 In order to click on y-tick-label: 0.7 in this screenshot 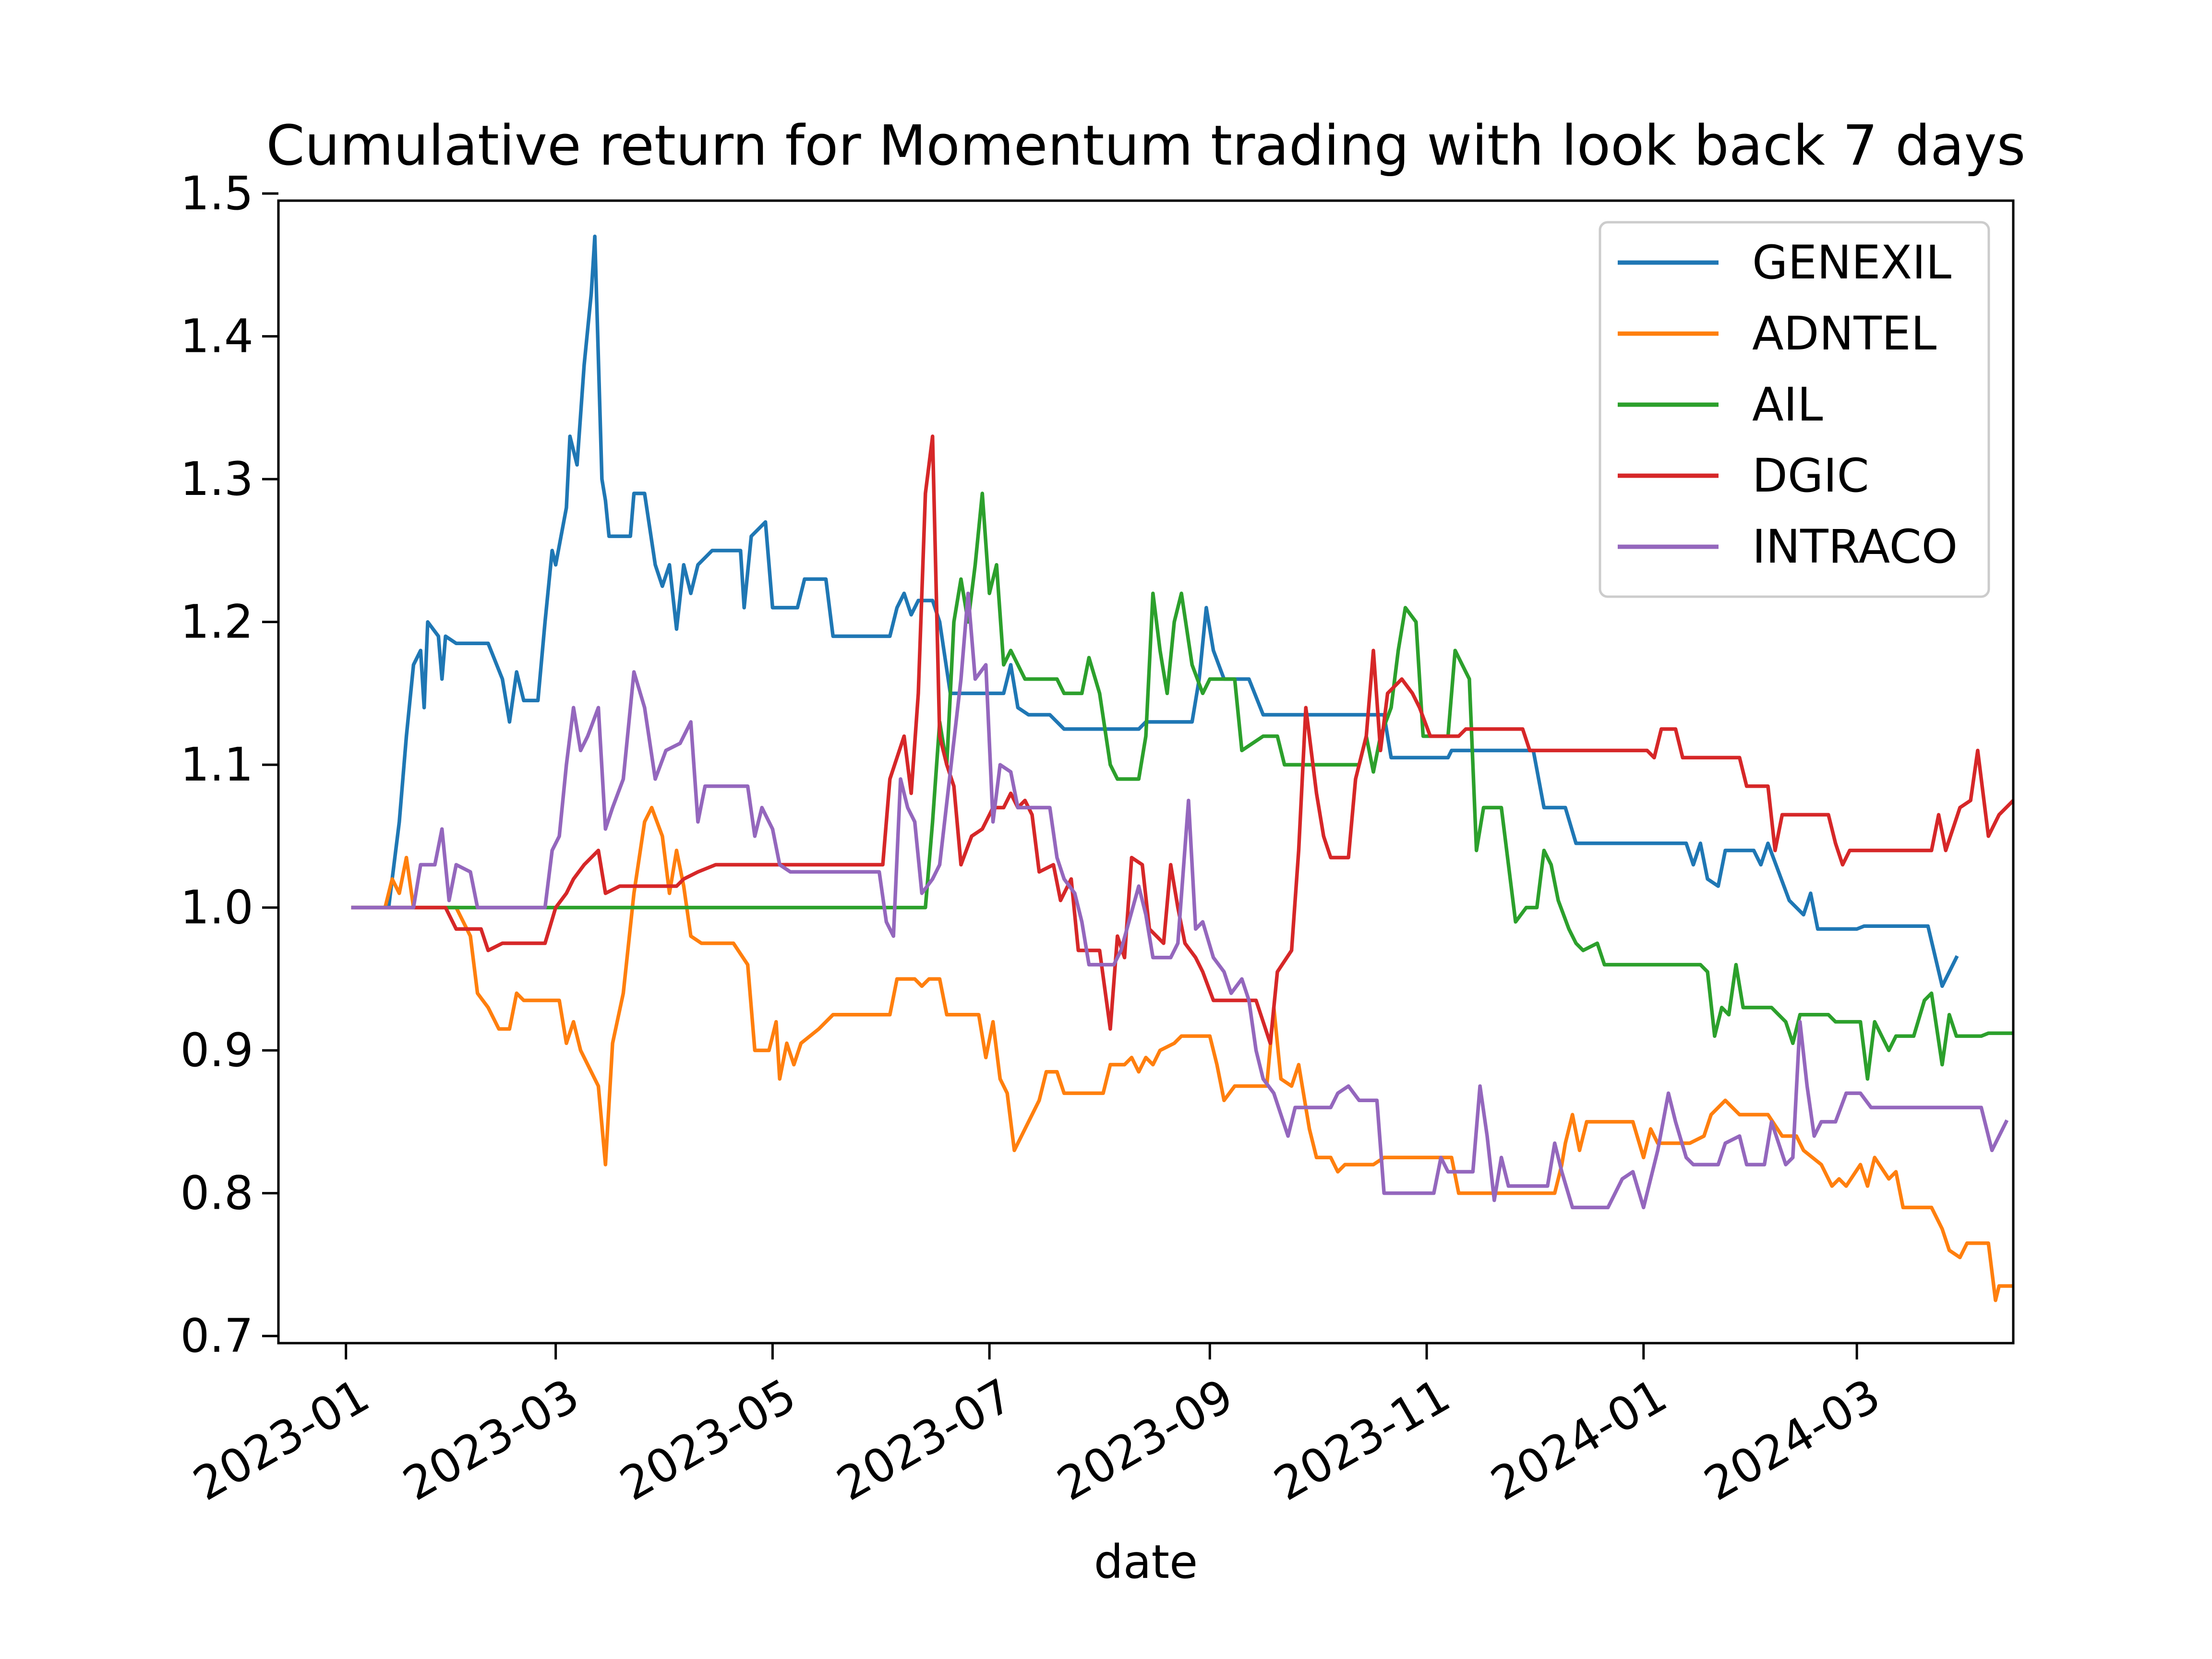, I will do `click(216, 1336)`.